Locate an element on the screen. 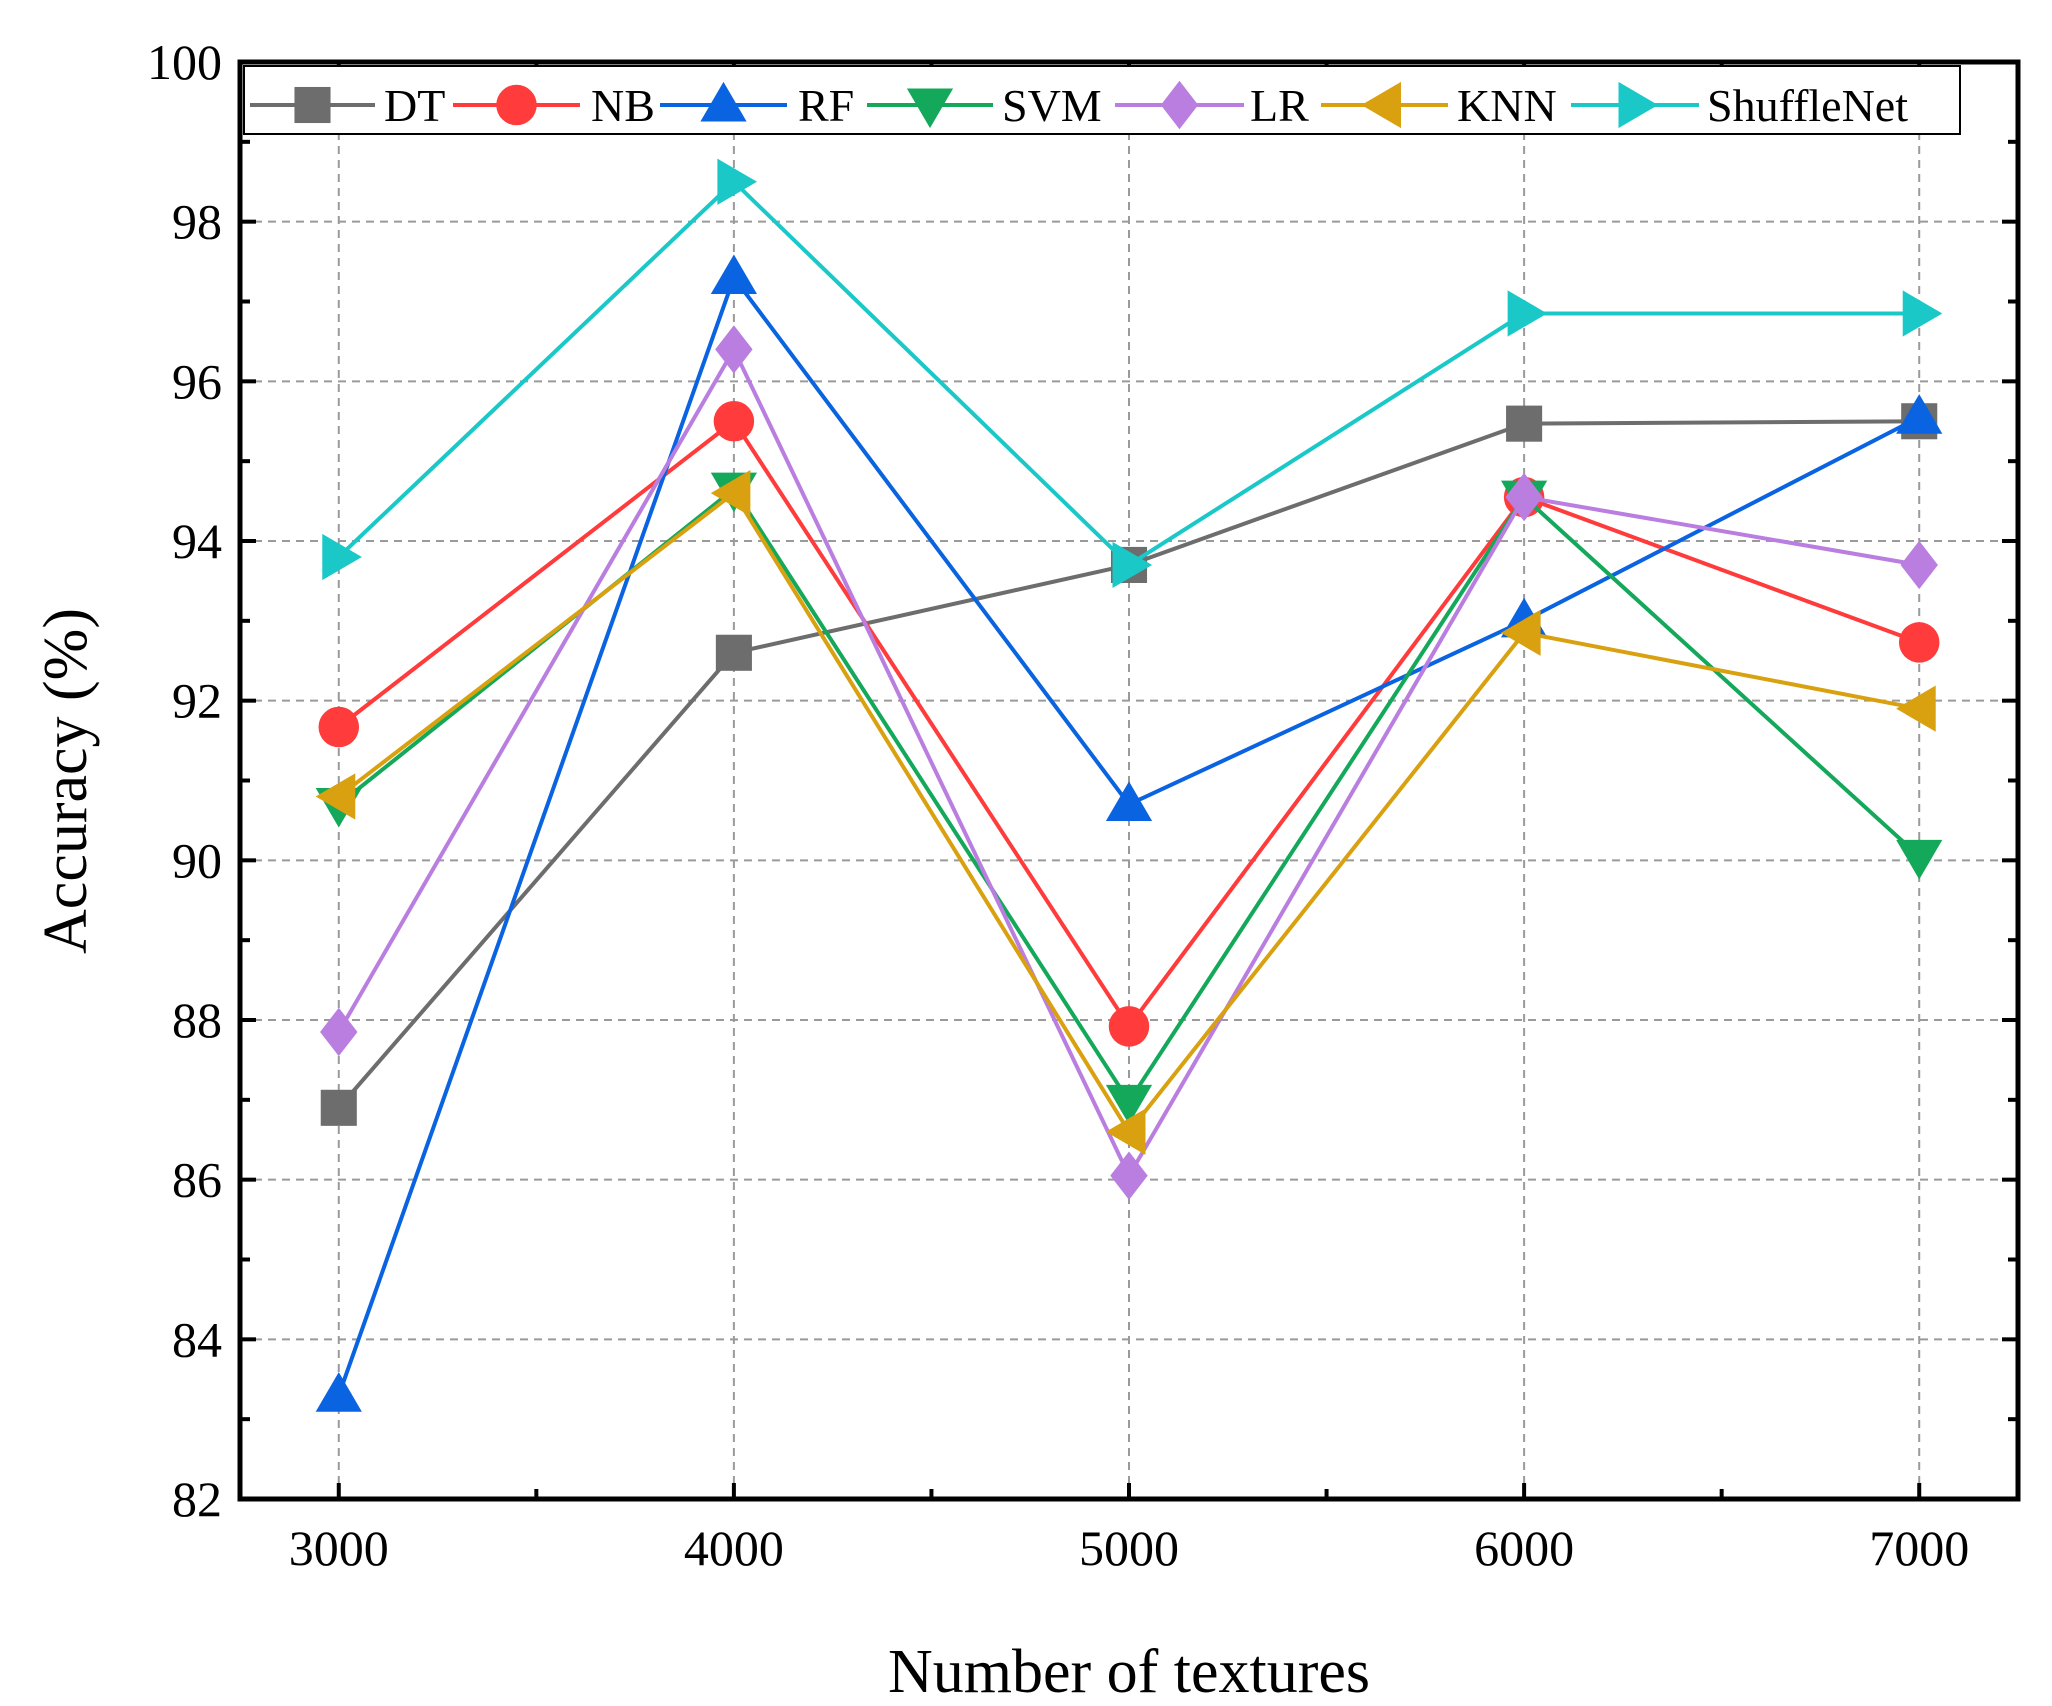 The image size is (2052, 1706). legend-marker-svm is located at coordinates (930, 108).